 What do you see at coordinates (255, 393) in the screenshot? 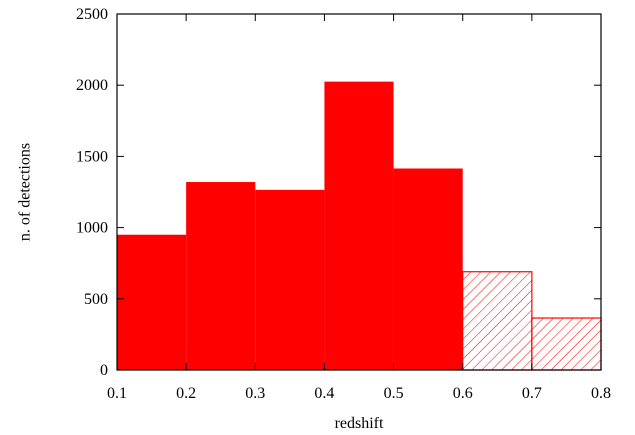
I see `x-tick-label: 0.3` at bounding box center [255, 393].